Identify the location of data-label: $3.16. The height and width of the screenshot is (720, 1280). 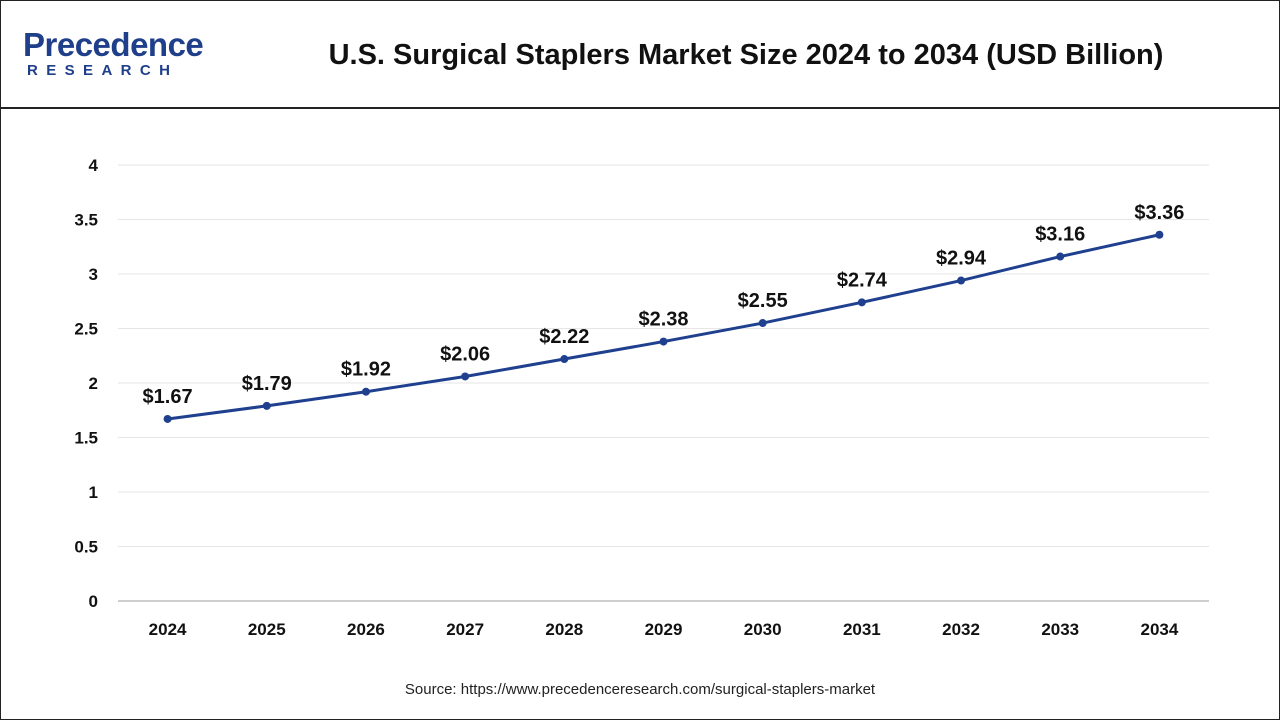
(1060, 235).